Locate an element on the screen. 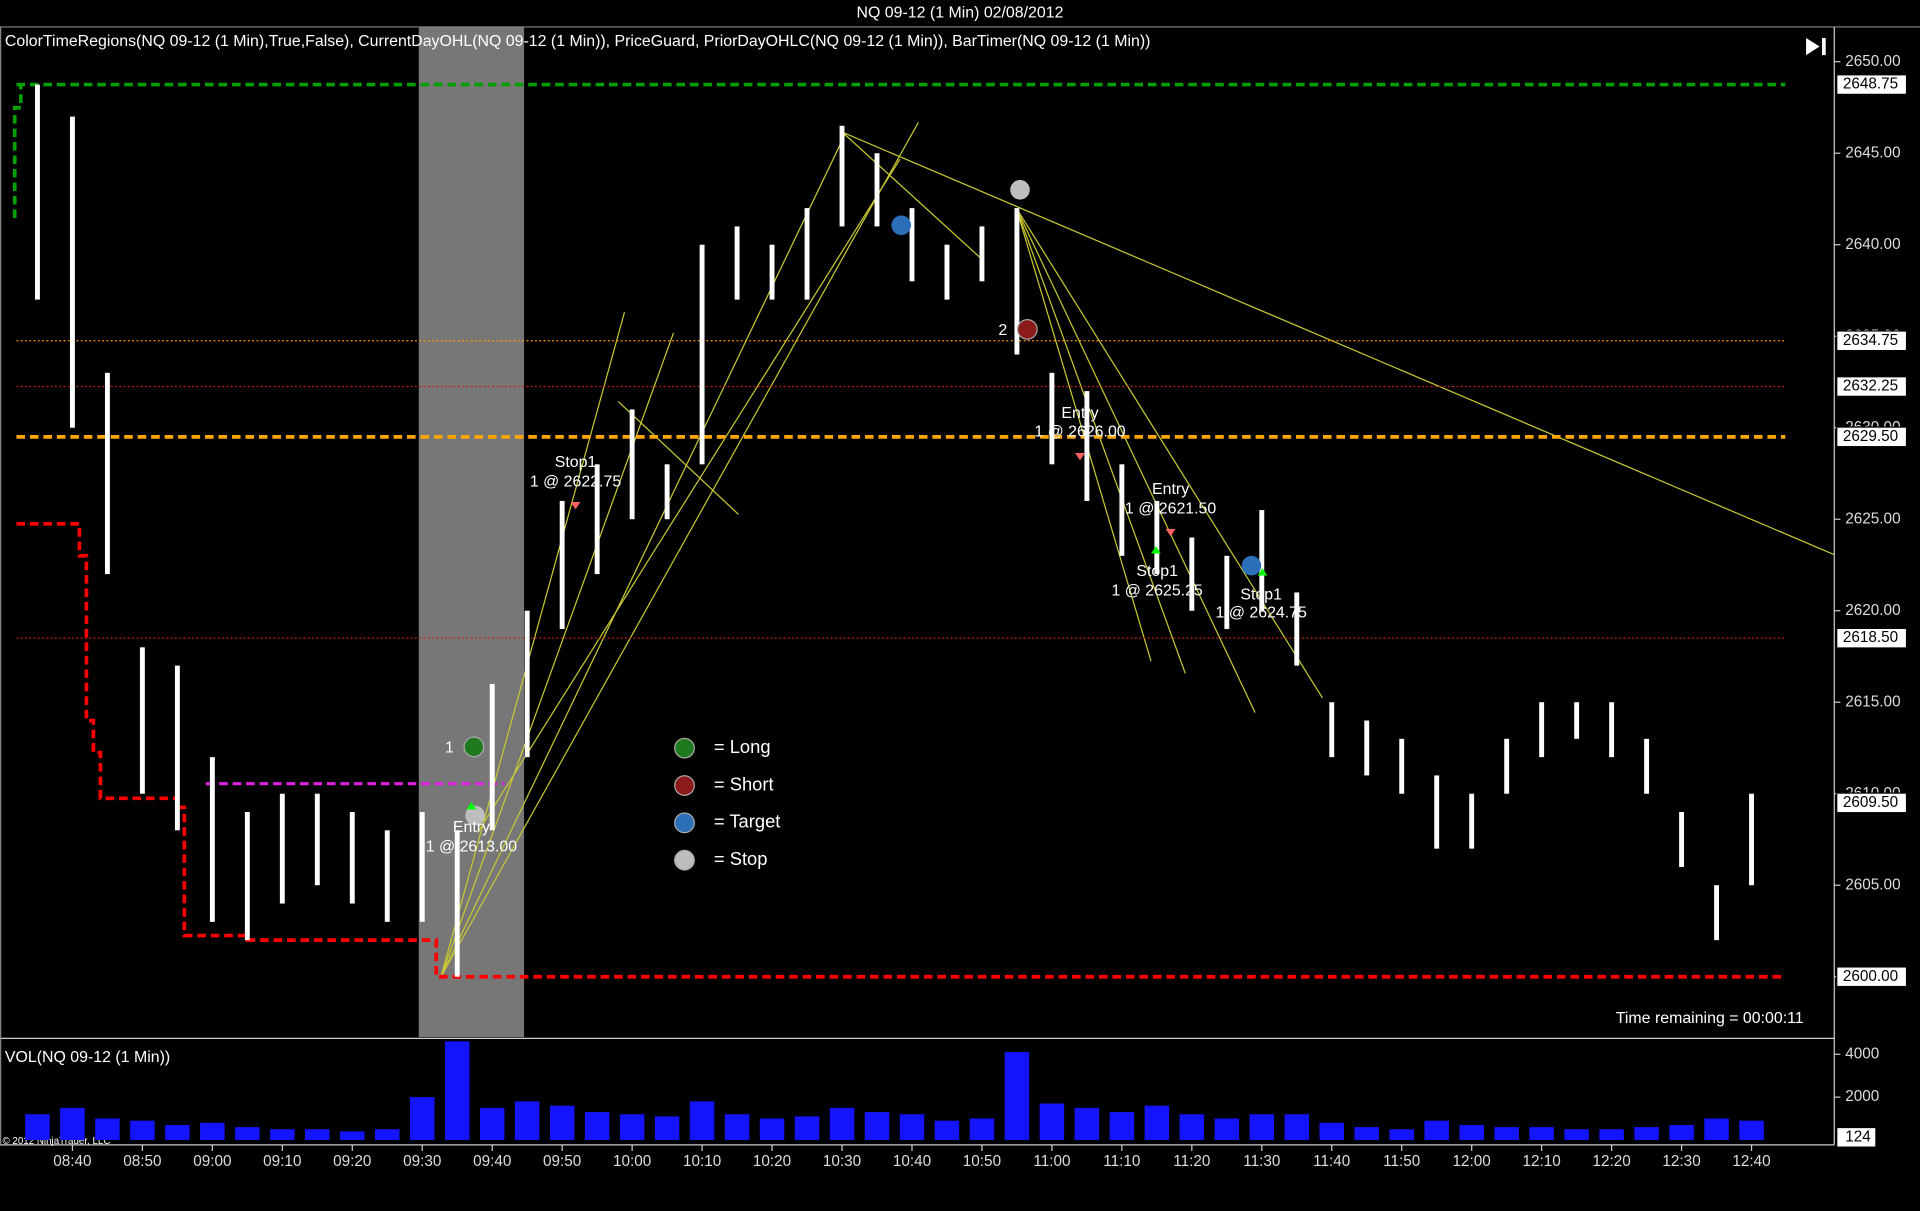  legend-label: = Long is located at coordinates (742, 746).